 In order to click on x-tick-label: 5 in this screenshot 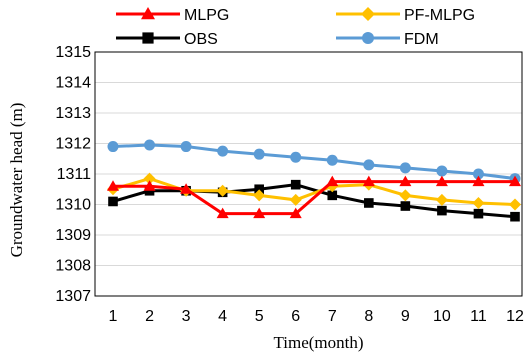, I will do `click(259, 316)`.